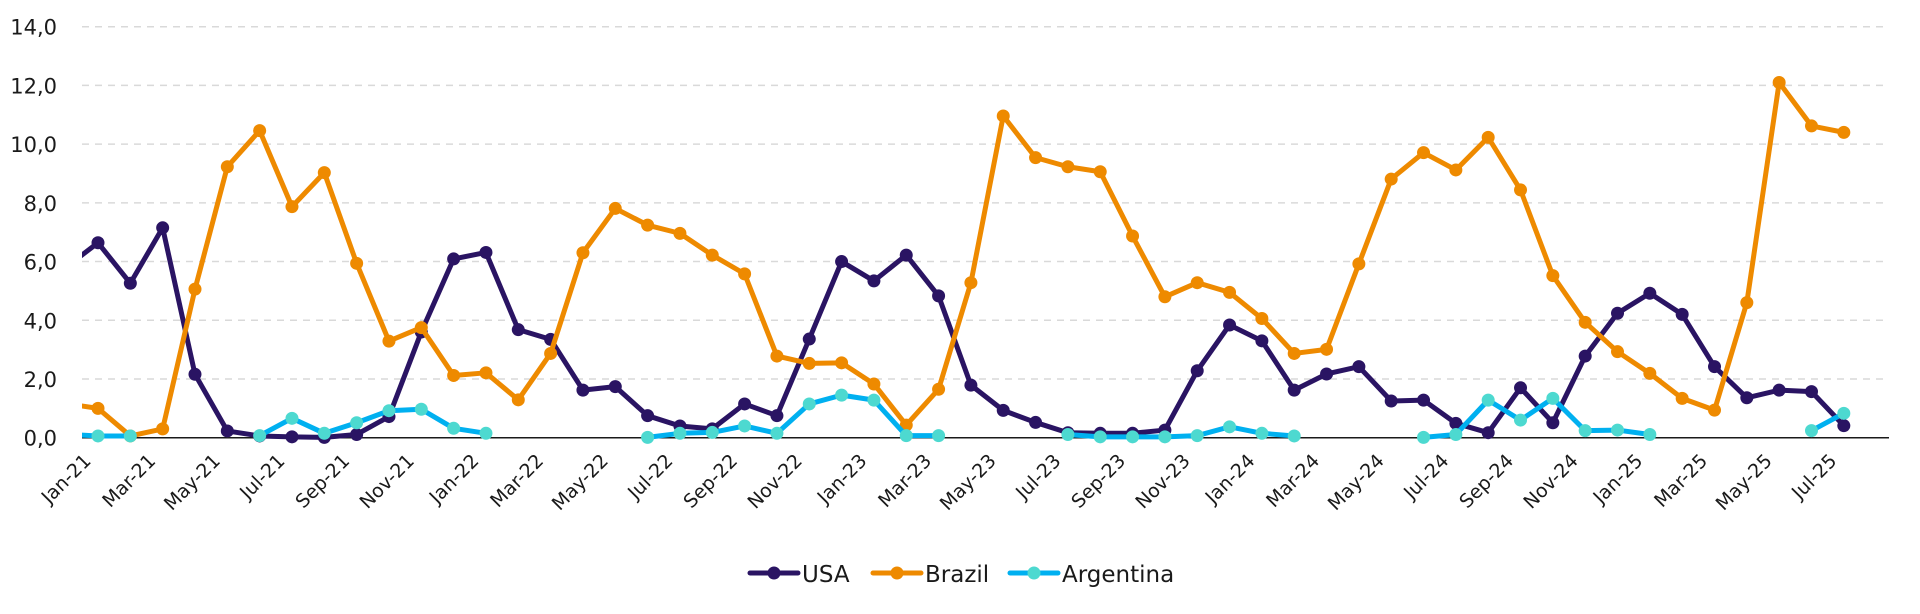 Image resolution: width=1920 pixels, height=614 pixels. Describe the element at coordinates (33, 28) in the screenshot. I see `y-tick-label: 14,0` at that location.